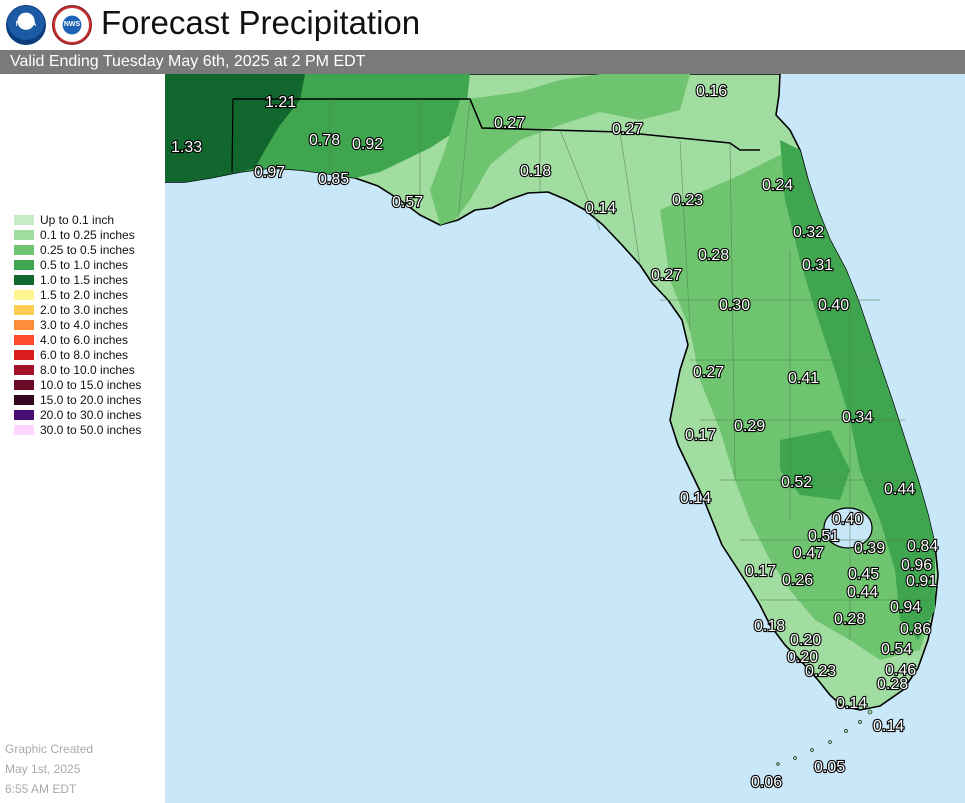 This screenshot has width=965, height=803. What do you see at coordinates (235, 128) in the screenshot?
I see `panhandle-heavy-zone` at bounding box center [235, 128].